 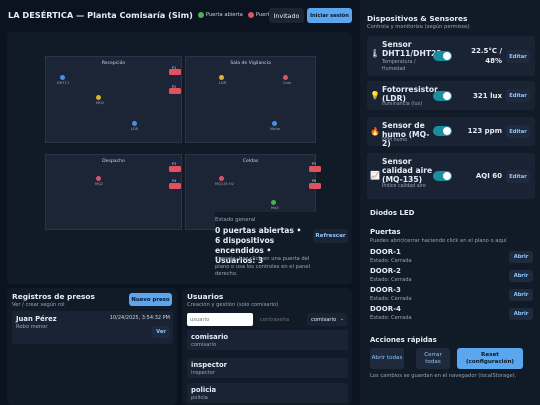 I want to click on leds-title: Diodos LED, so click(x=392, y=213).